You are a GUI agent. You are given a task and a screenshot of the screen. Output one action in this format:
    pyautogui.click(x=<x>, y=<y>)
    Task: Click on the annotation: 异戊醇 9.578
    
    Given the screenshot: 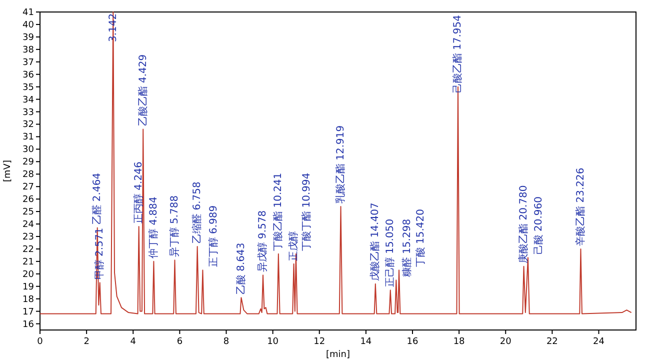 What is the action you would take?
    pyautogui.click(x=262, y=241)
    